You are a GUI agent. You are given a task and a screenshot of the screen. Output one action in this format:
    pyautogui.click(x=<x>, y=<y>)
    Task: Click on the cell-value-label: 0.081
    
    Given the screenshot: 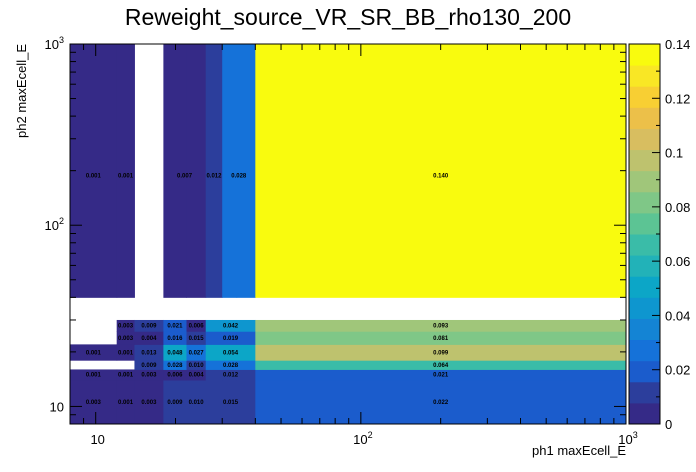 What is the action you would take?
    pyautogui.click(x=441, y=339)
    